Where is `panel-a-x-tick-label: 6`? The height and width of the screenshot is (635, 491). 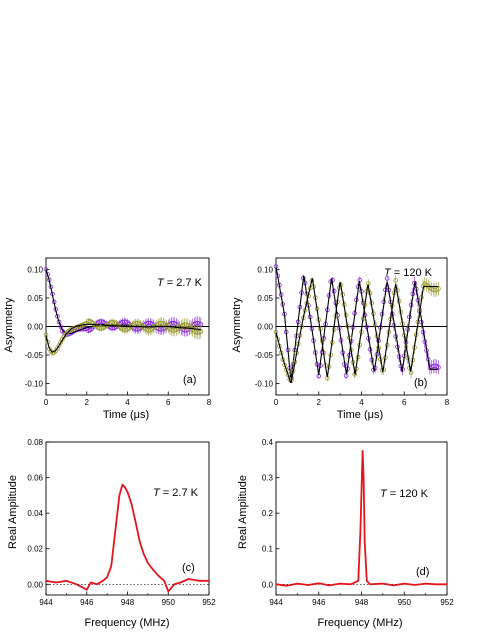 panel-a-x-tick-label: 6 is located at coordinates (168, 402).